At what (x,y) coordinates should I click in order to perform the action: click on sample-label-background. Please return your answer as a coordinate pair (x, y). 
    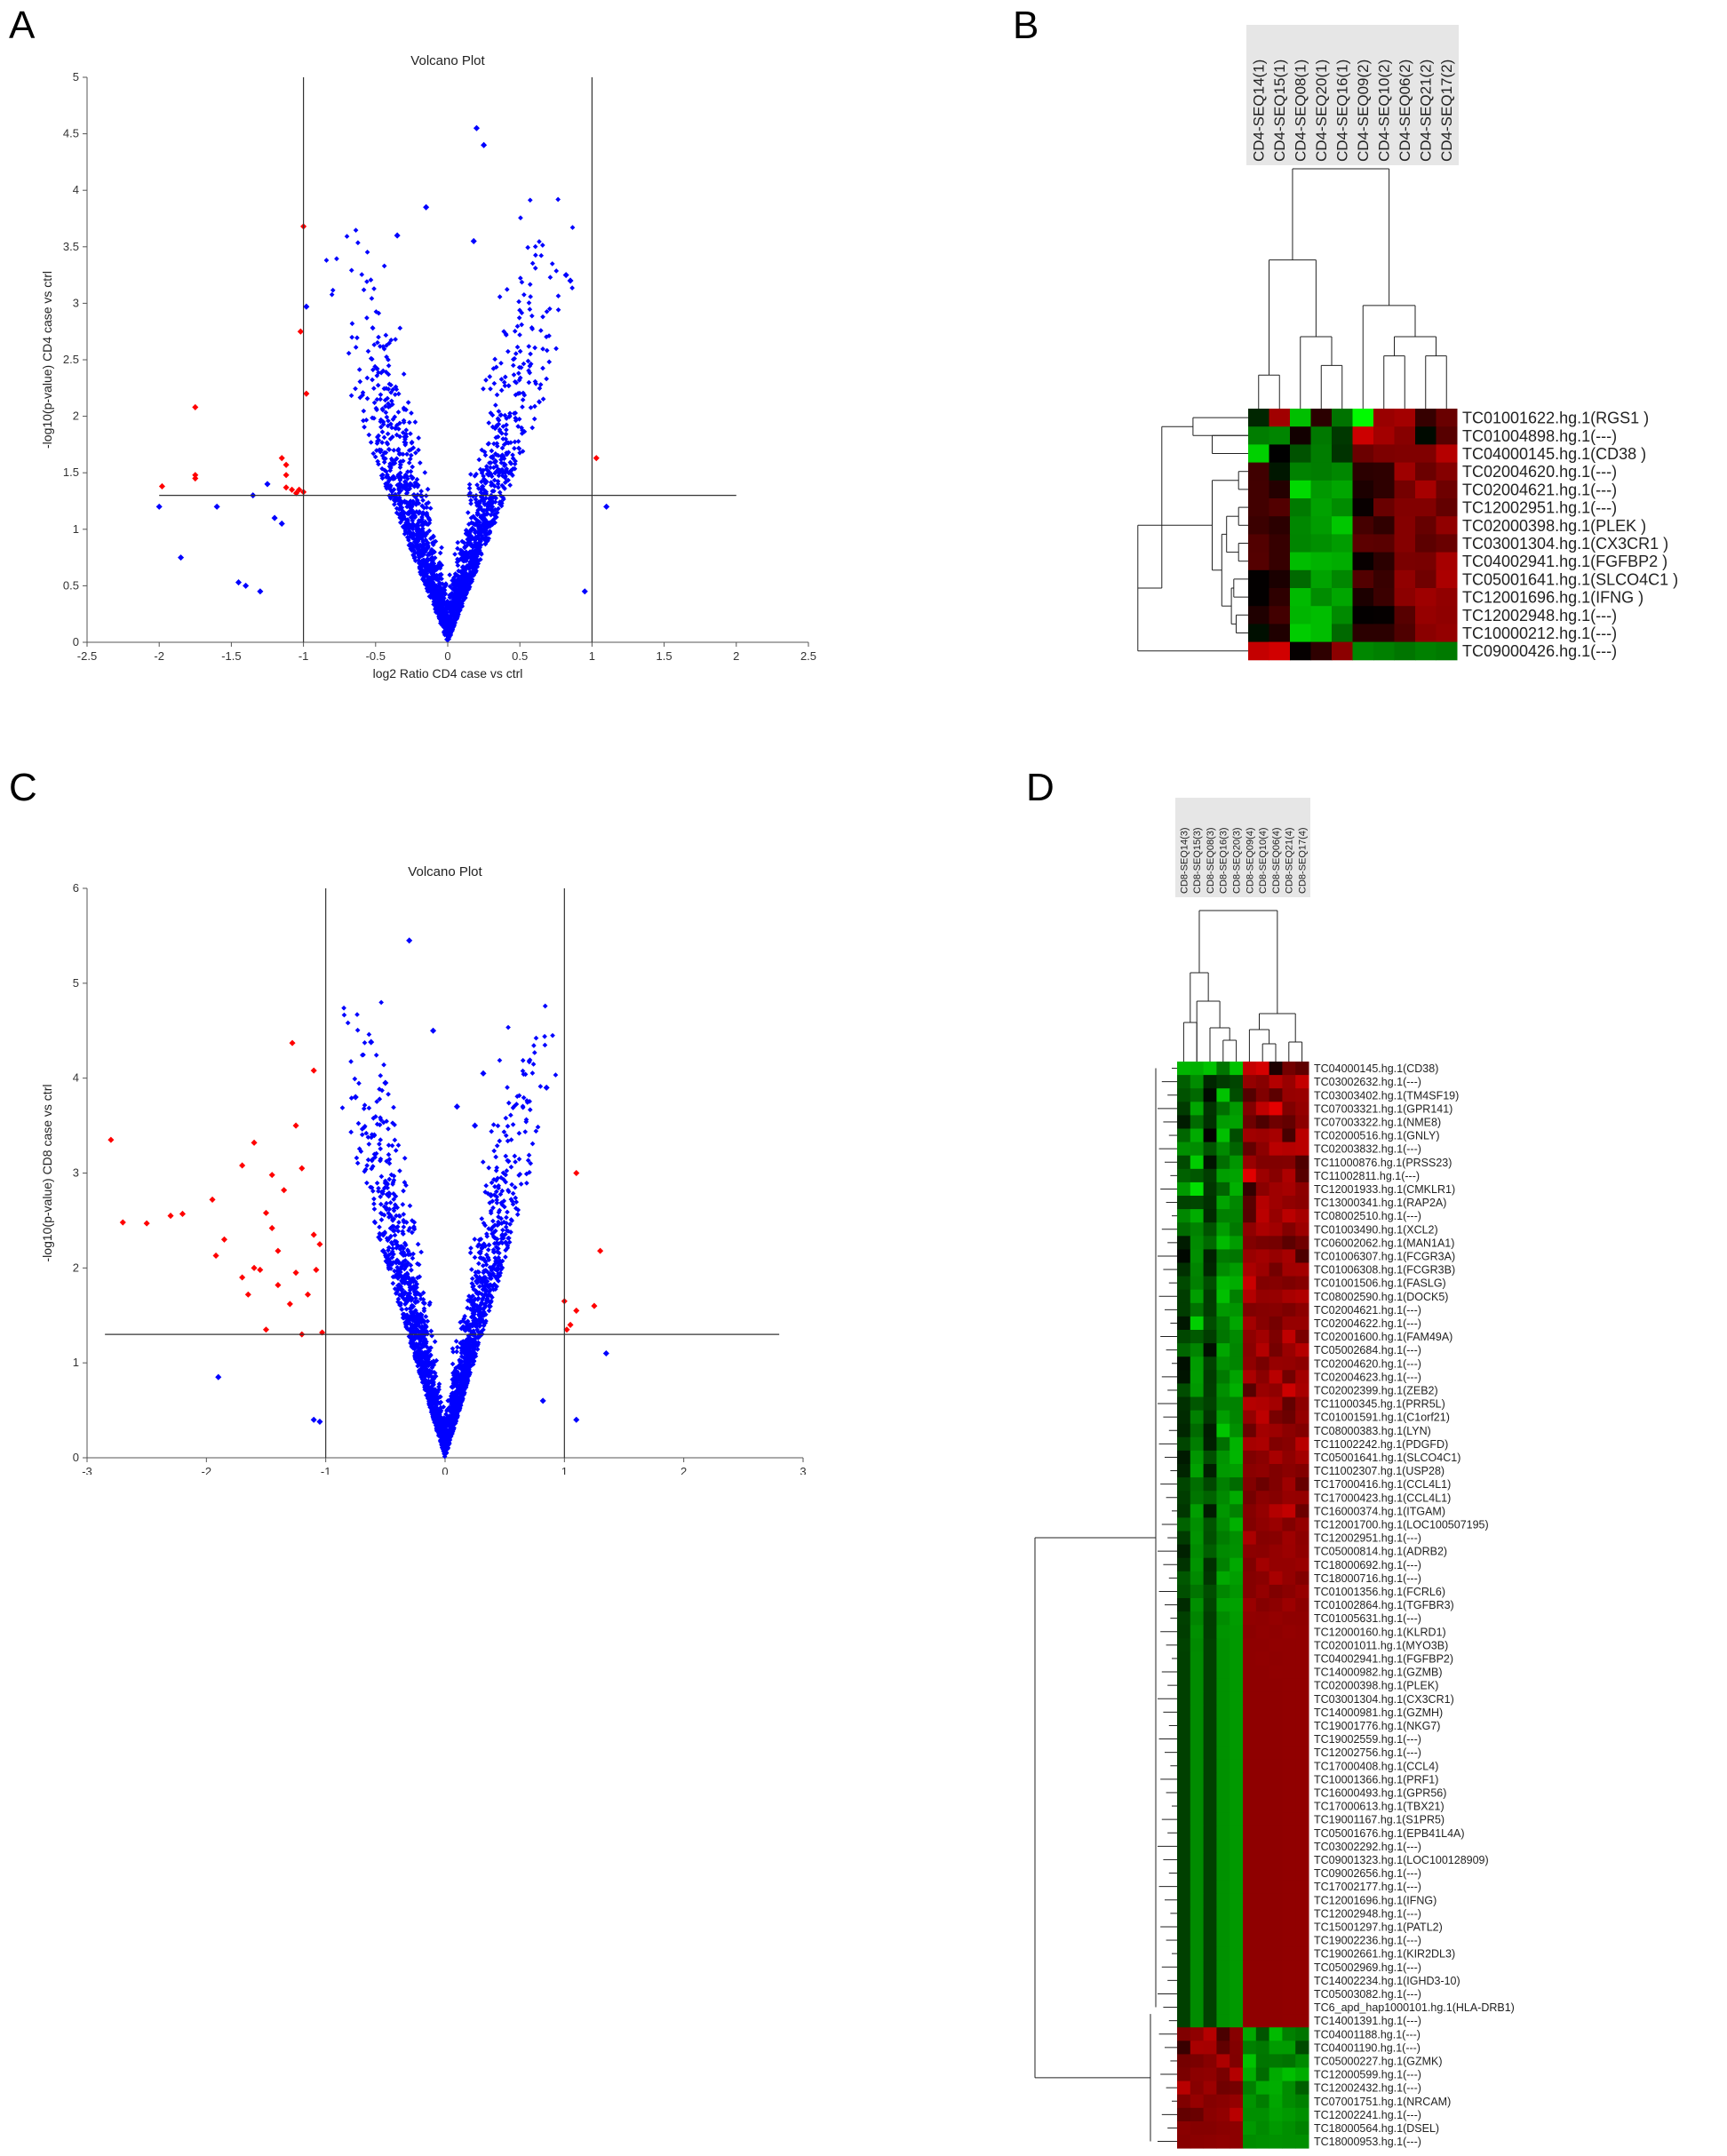
    Looking at the image, I should click on (1352, 95).